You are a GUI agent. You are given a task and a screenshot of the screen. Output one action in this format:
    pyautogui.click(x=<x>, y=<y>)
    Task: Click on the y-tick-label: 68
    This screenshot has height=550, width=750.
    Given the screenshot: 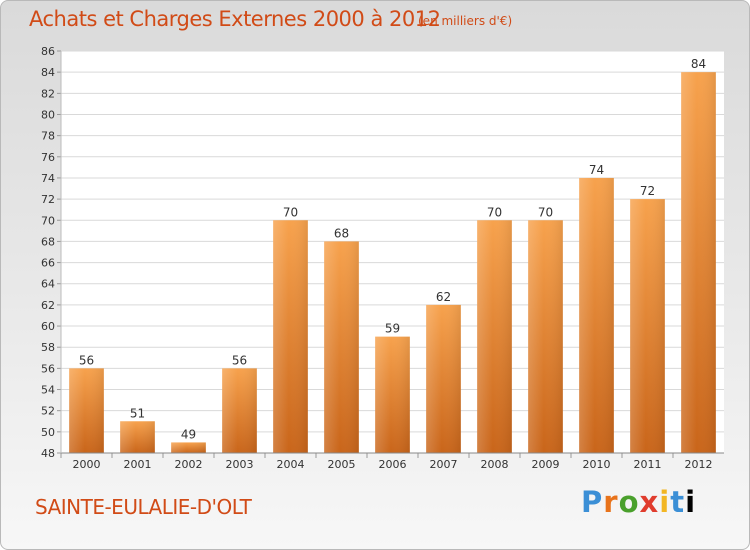 What is the action you would take?
    pyautogui.click(x=48, y=241)
    